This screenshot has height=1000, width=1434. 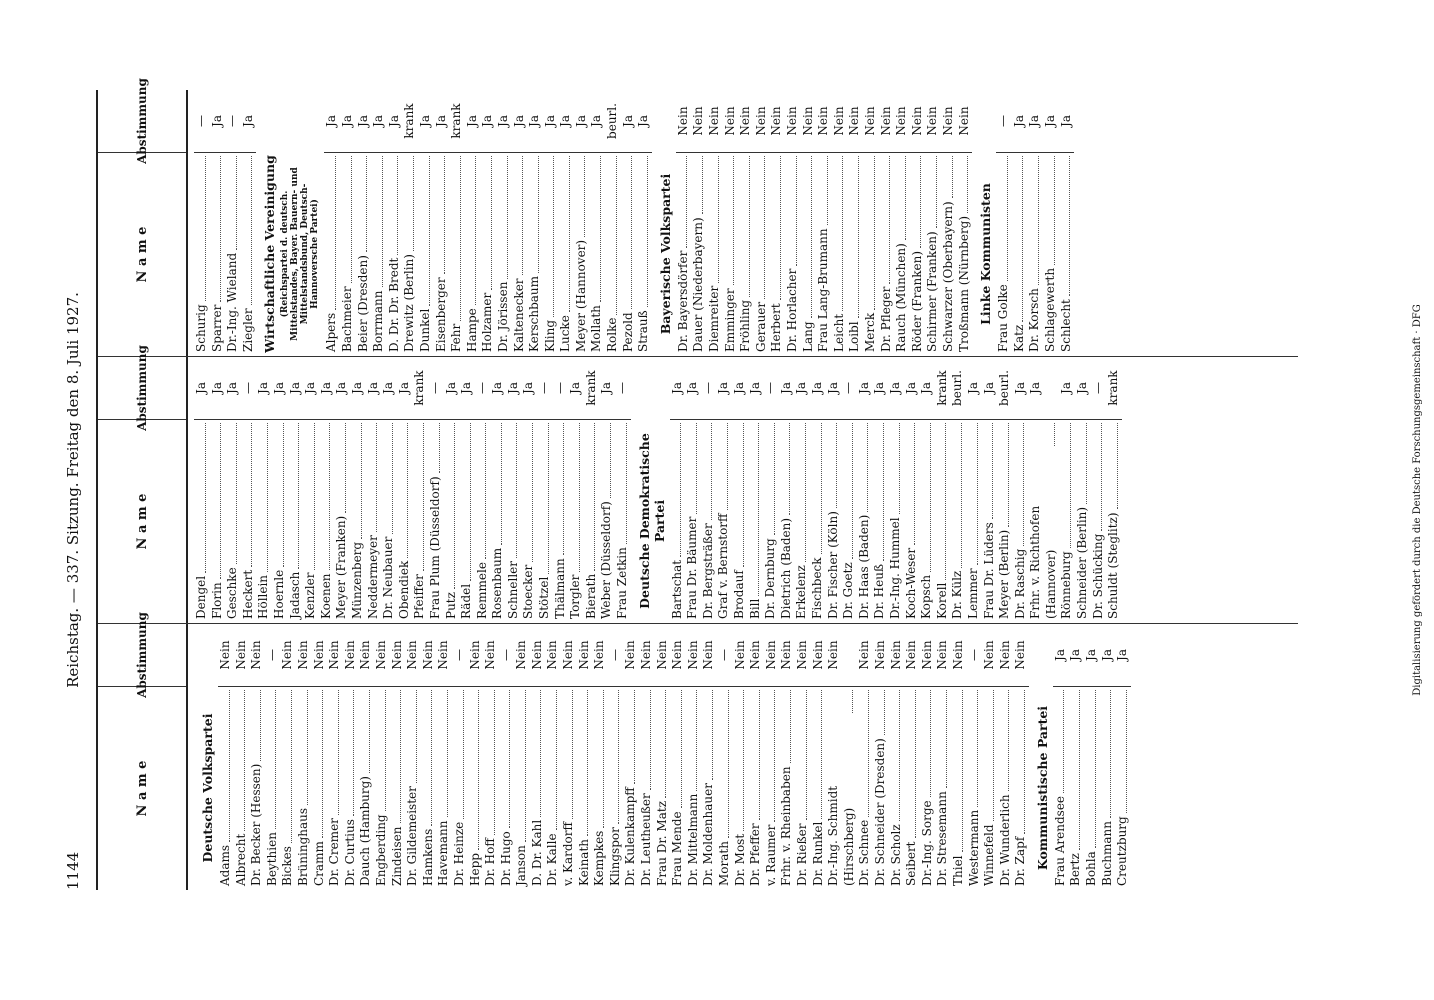 I want to click on member-row: Kaltenecker Ja, so click(x=519, y=223).